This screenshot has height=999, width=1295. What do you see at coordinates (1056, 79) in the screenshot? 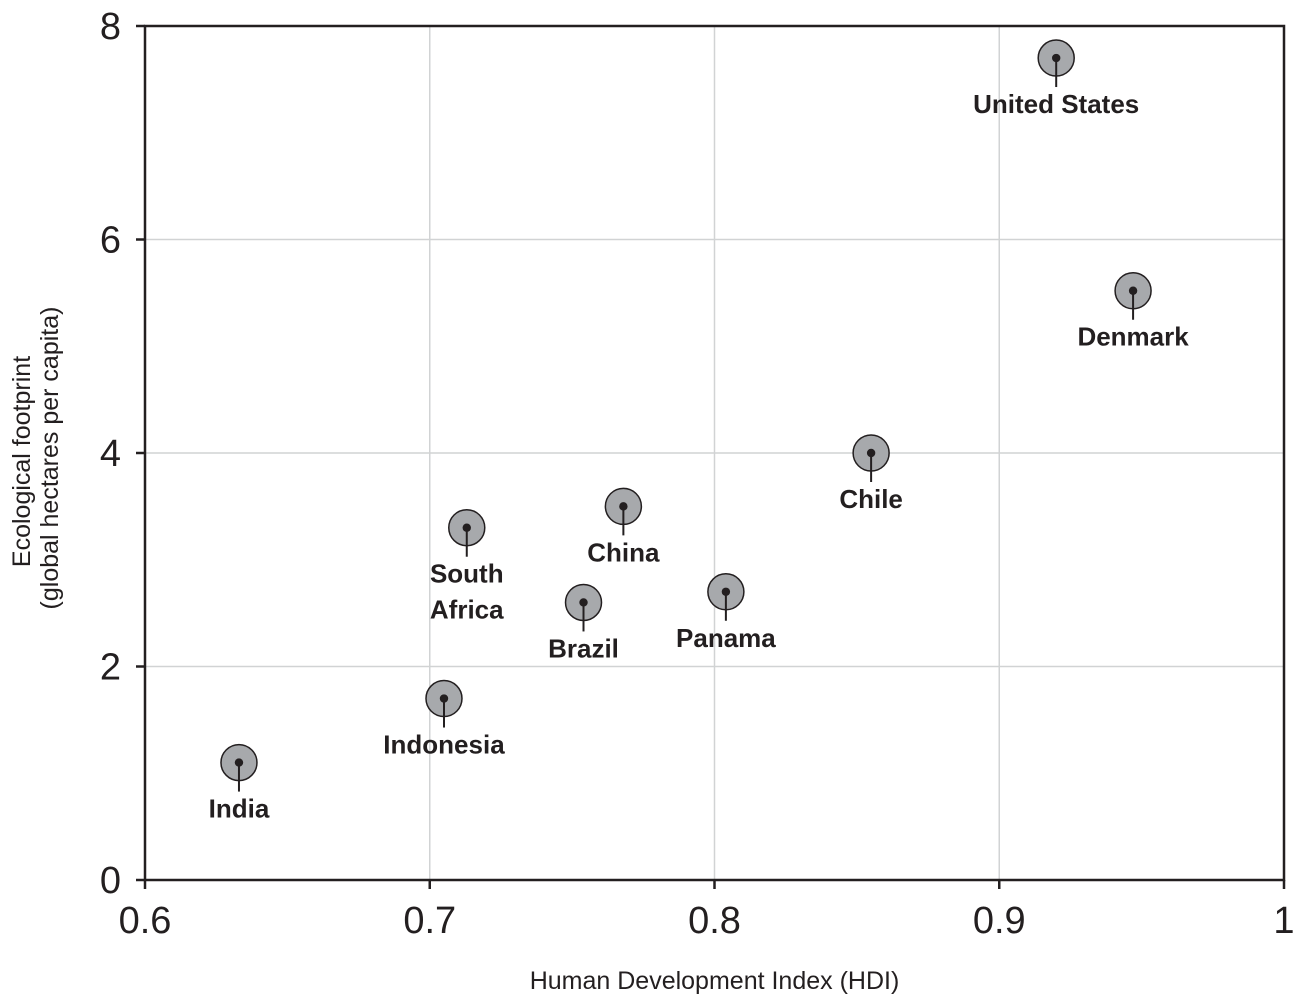
I see `data-point: United States` at bounding box center [1056, 79].